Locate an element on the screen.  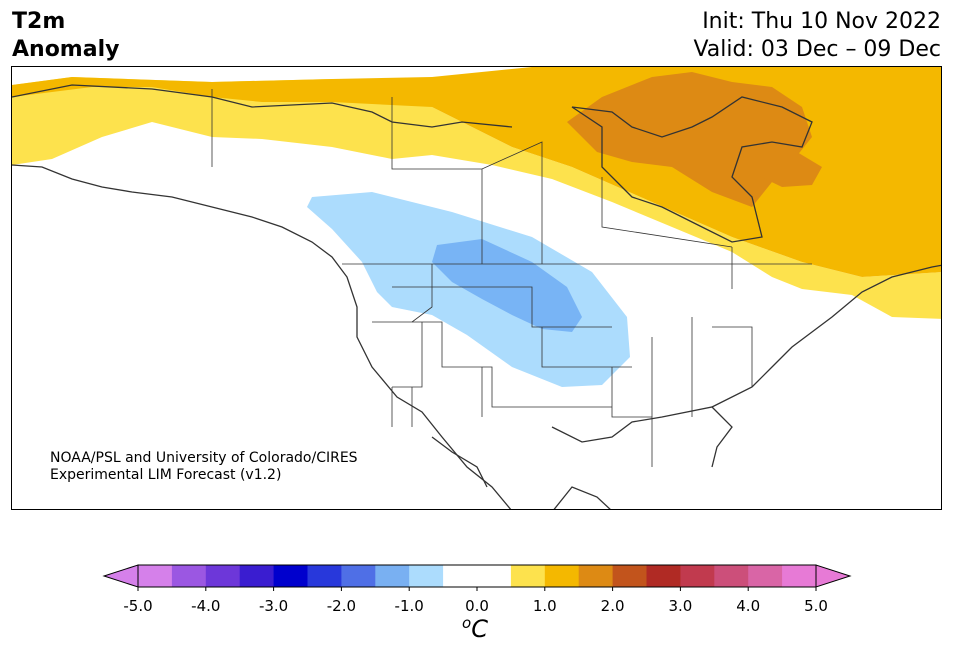
colorbar-swatches is located at coordinates (477, 576).